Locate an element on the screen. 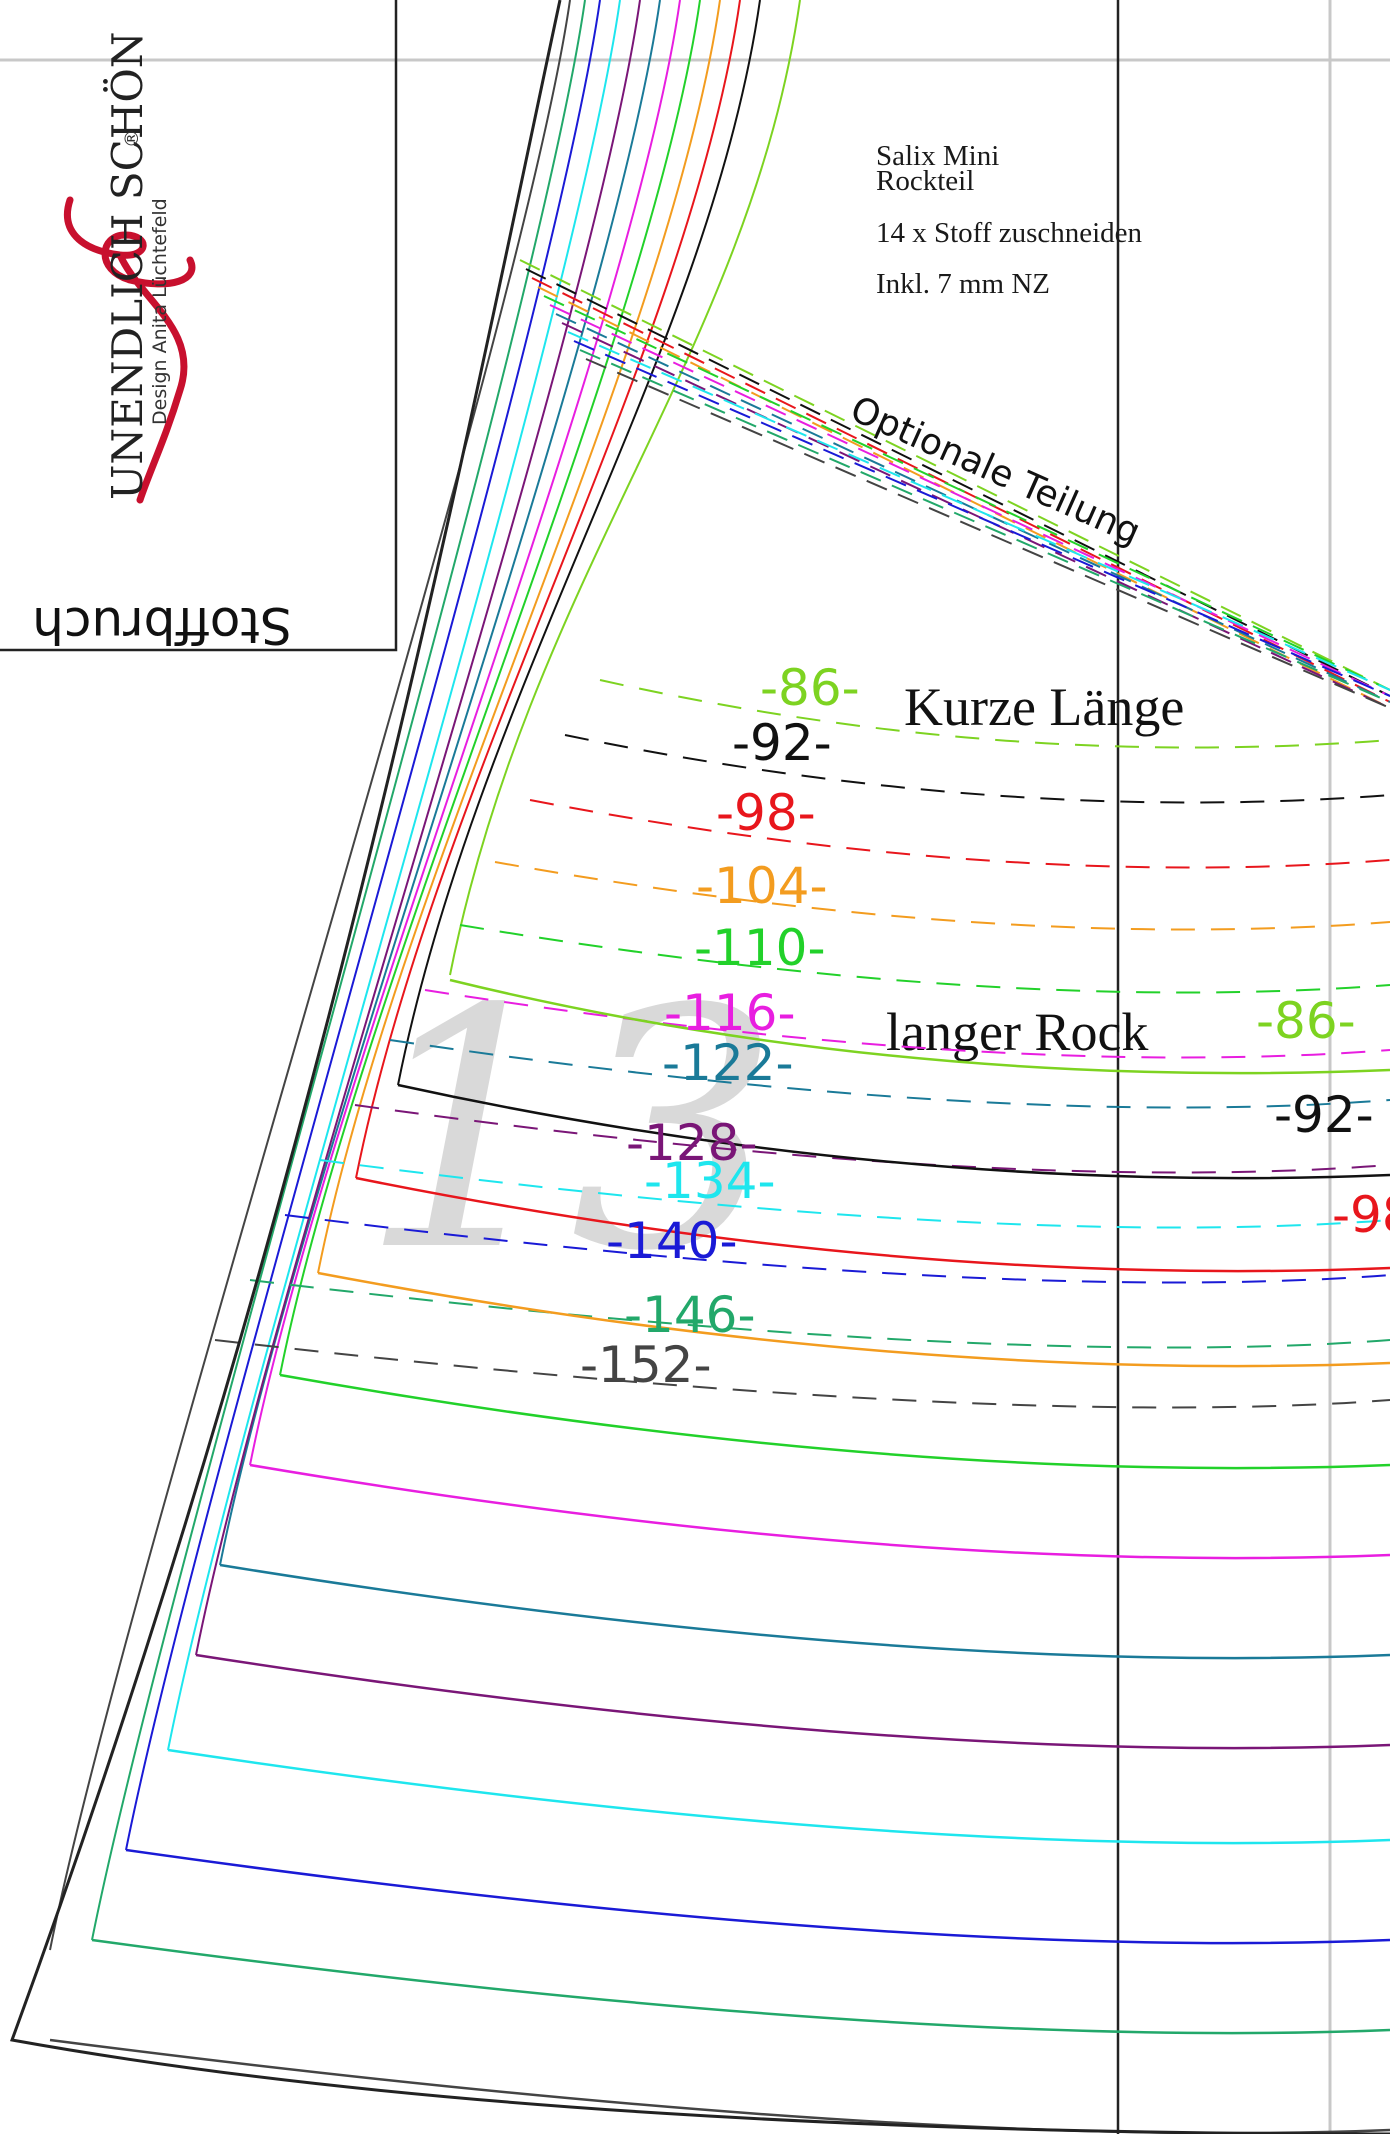 The image size is (1390, 2134). short-label-110: -110- is located at coordinates (760, 948).